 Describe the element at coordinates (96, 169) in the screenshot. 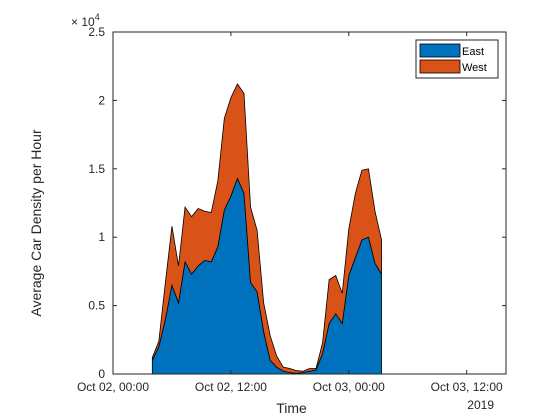

I see `y-tick-label: 1.5` at that location.